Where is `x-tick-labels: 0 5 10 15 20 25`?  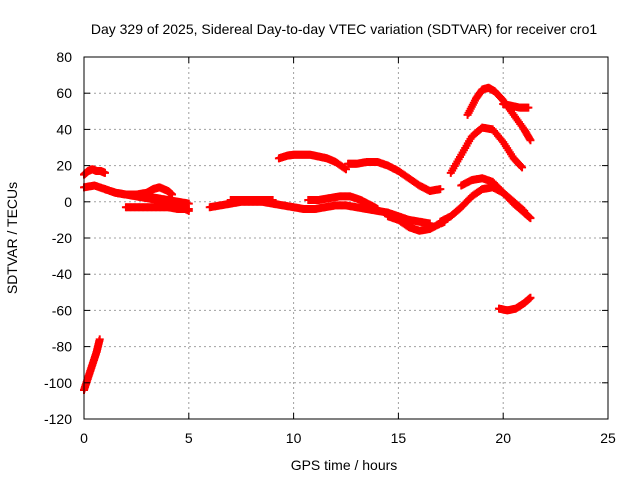
x-tick-labels: 0 5 10 15 20 25 is located at coordinates (348, 438).